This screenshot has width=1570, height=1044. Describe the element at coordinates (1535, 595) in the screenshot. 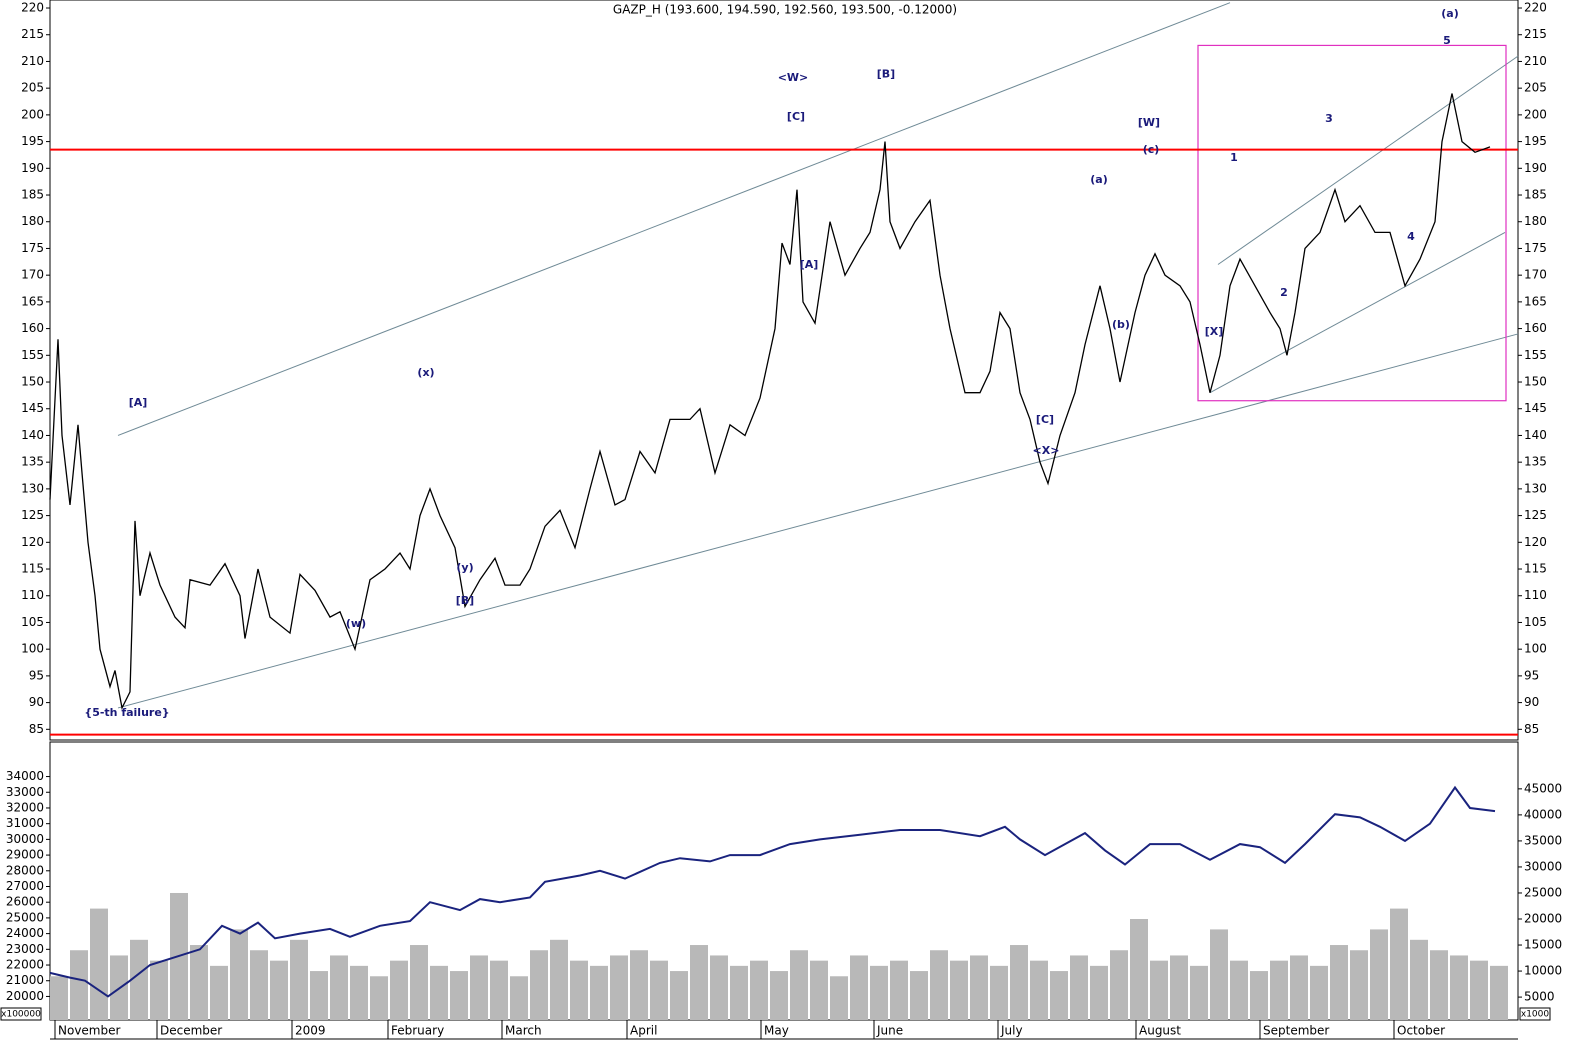

I see `y2-tick-label: 110` at that location.